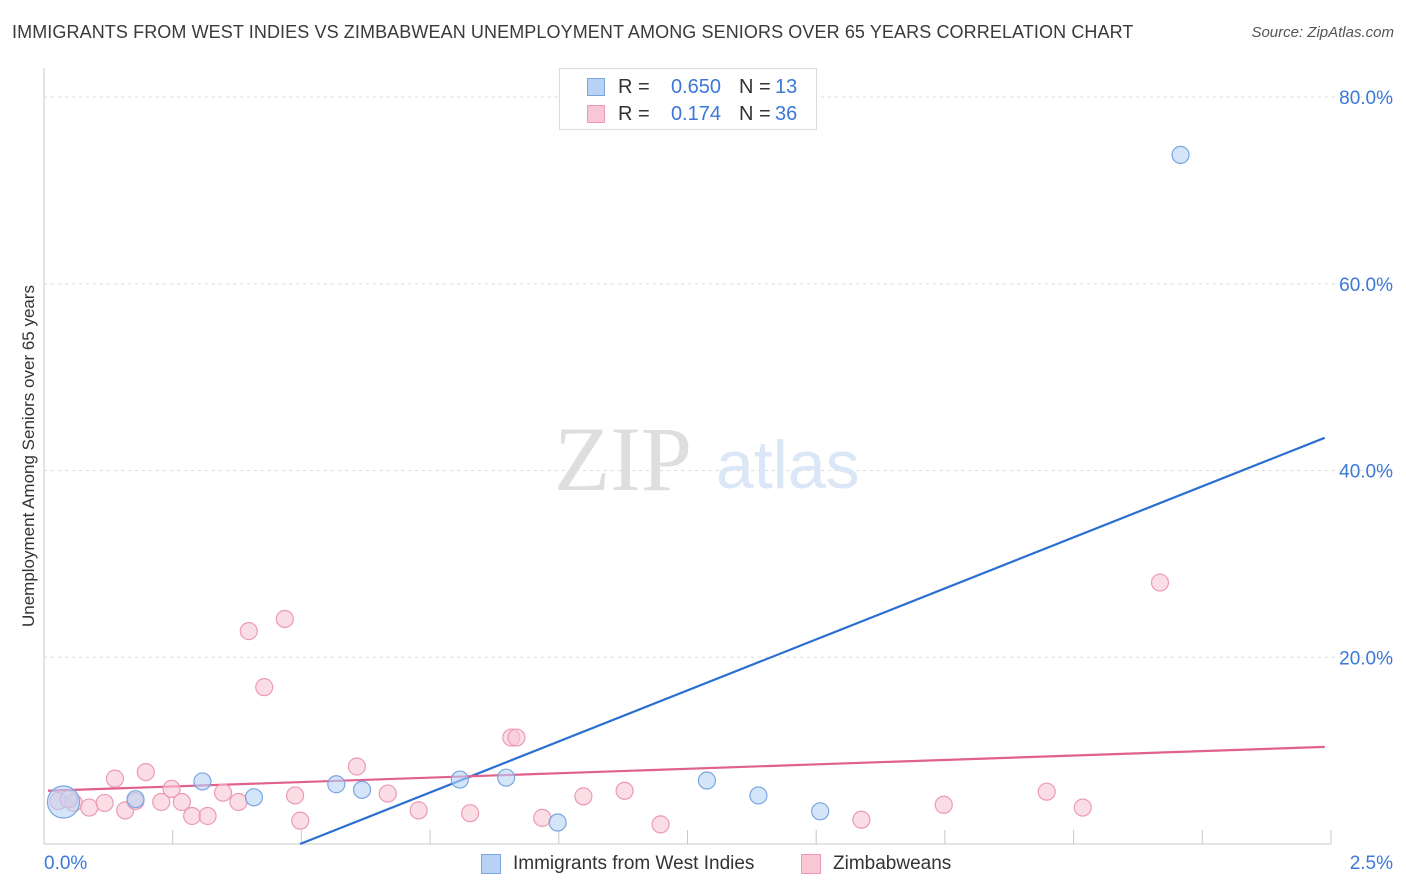 This screenshot has height=892, width=1406. Describe the element at coordinates (1371, 863) in the screenshot. I see `x-tick-label: 2.5%` at that location.